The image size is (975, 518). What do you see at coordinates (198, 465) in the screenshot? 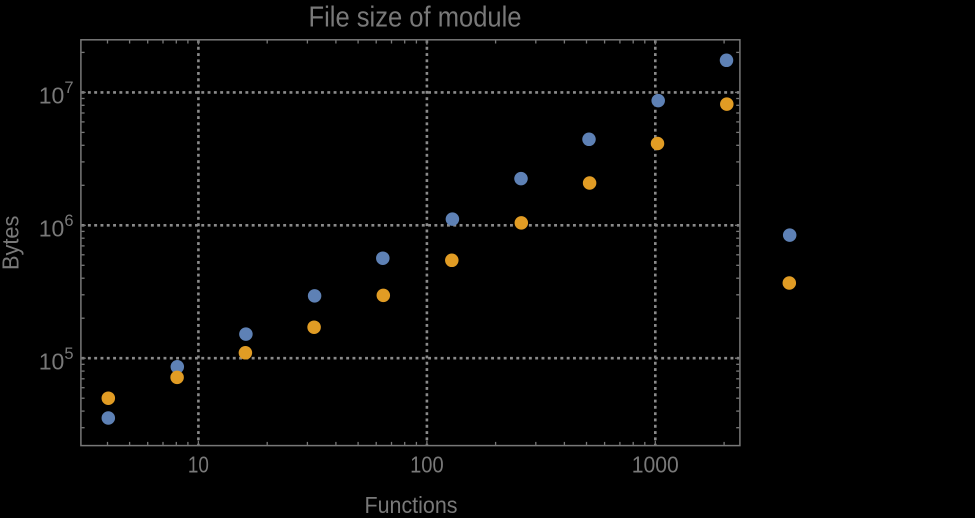
I see `svg-text: 10` at bounding box center [198, 465].